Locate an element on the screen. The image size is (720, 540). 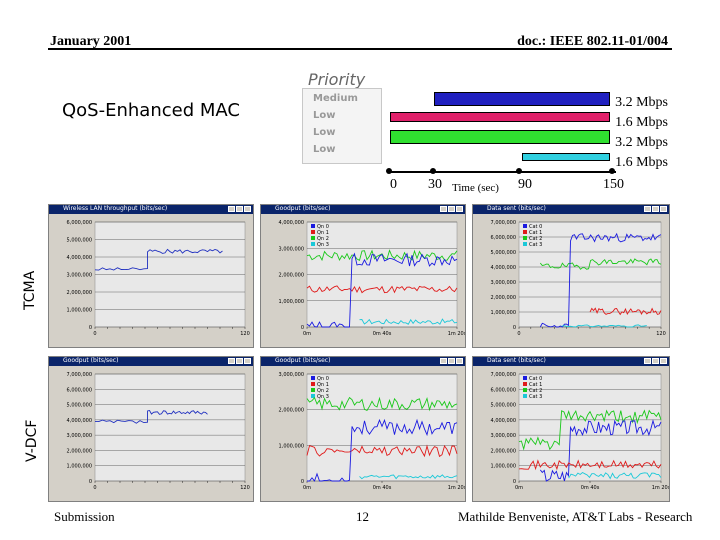
legend-label: Cat 0 is located at coordinates (535, 379).